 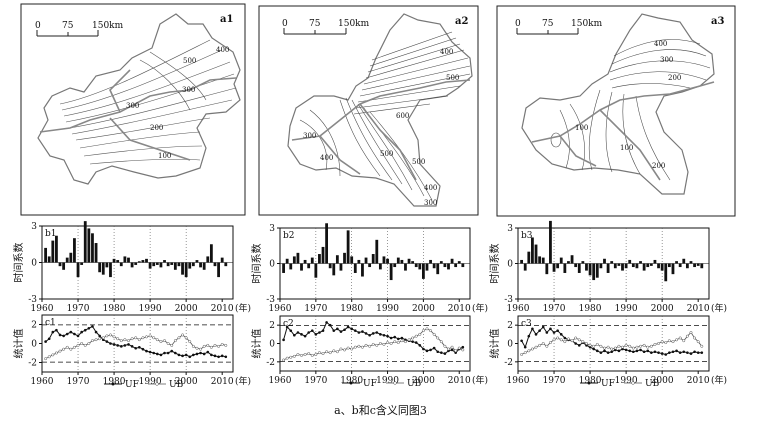 What do you see at coordinates (717, 21) in the screenshot?
I see `panel-label-a3: a3` at bounding box center [717, 21].